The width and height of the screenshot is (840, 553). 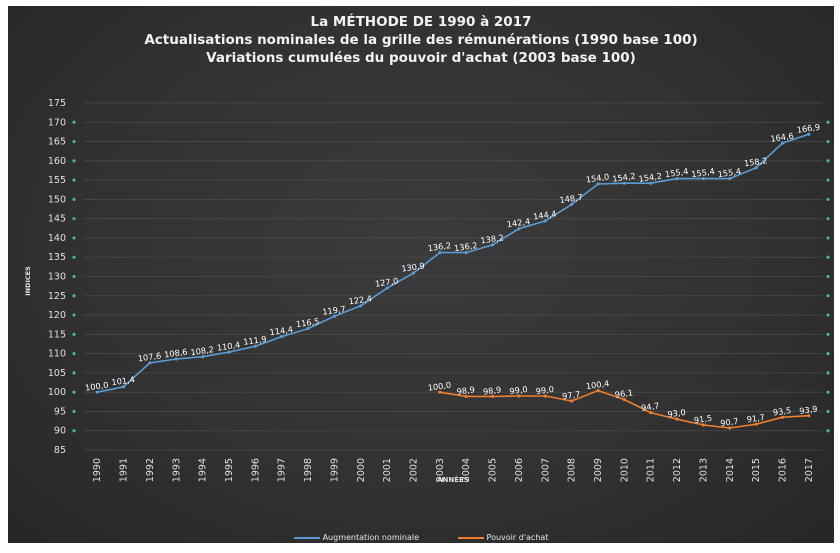 What do you see at coordinates (703, 172) in the screenshot?
I see `series-0-label-2013: 155,4` at bounding box center [703, 172].